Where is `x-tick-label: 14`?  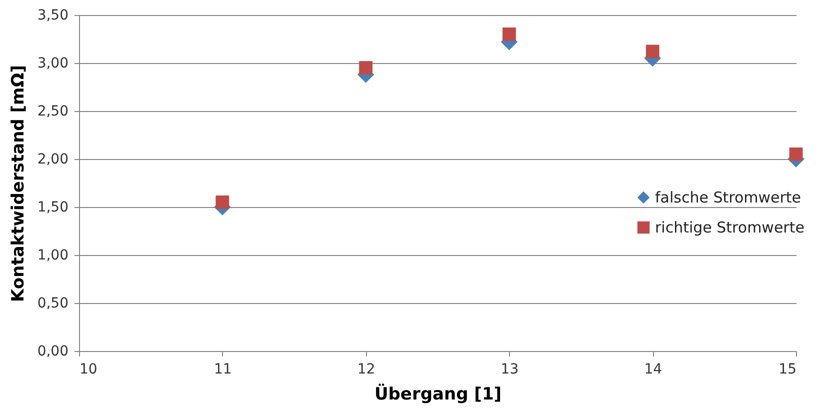 x-tick-label: 14 is located at coordinates (653, 370).